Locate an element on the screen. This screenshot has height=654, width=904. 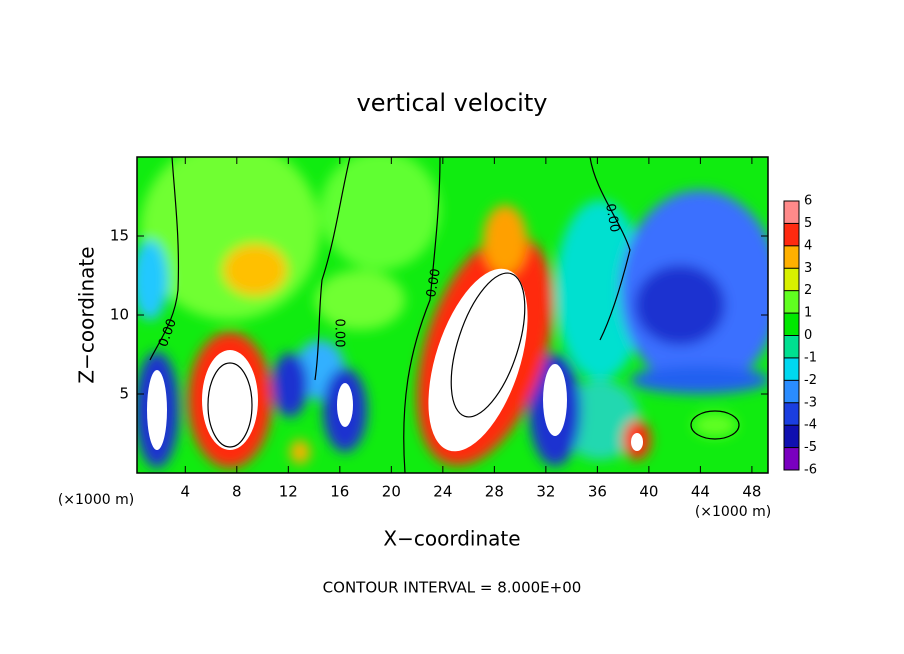
x-tick-label: 28 is located at coordinates (494, 492).